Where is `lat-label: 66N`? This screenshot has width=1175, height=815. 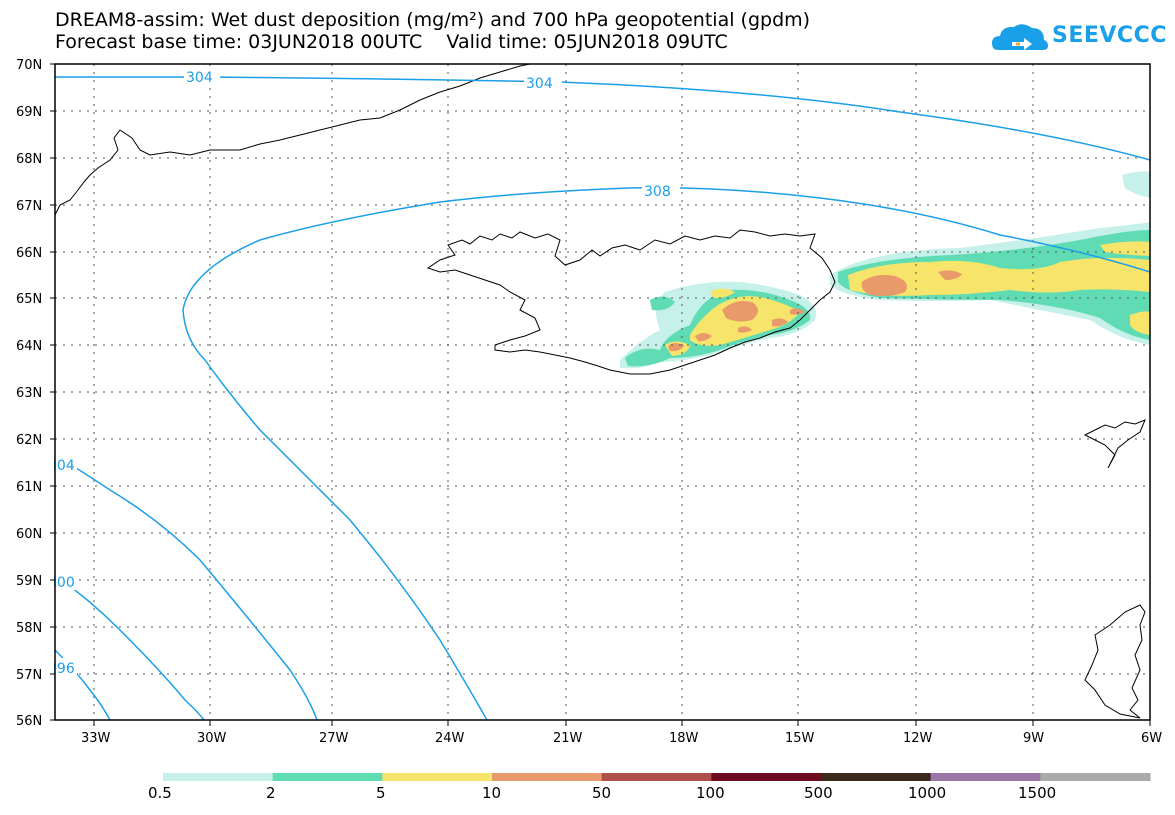
lat-label: 66N is located at coordinates (29, 253).